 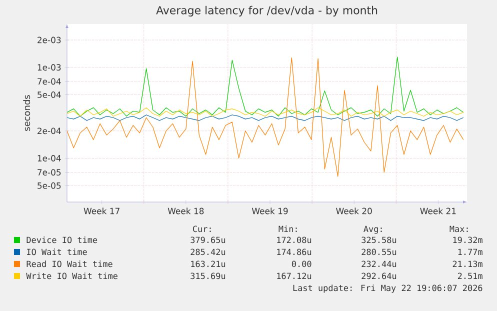 What do you see at coordinates (49, 40) in the screenshot?
I see `y-tick-label: 2e-03` at bounding box center [49, 40].